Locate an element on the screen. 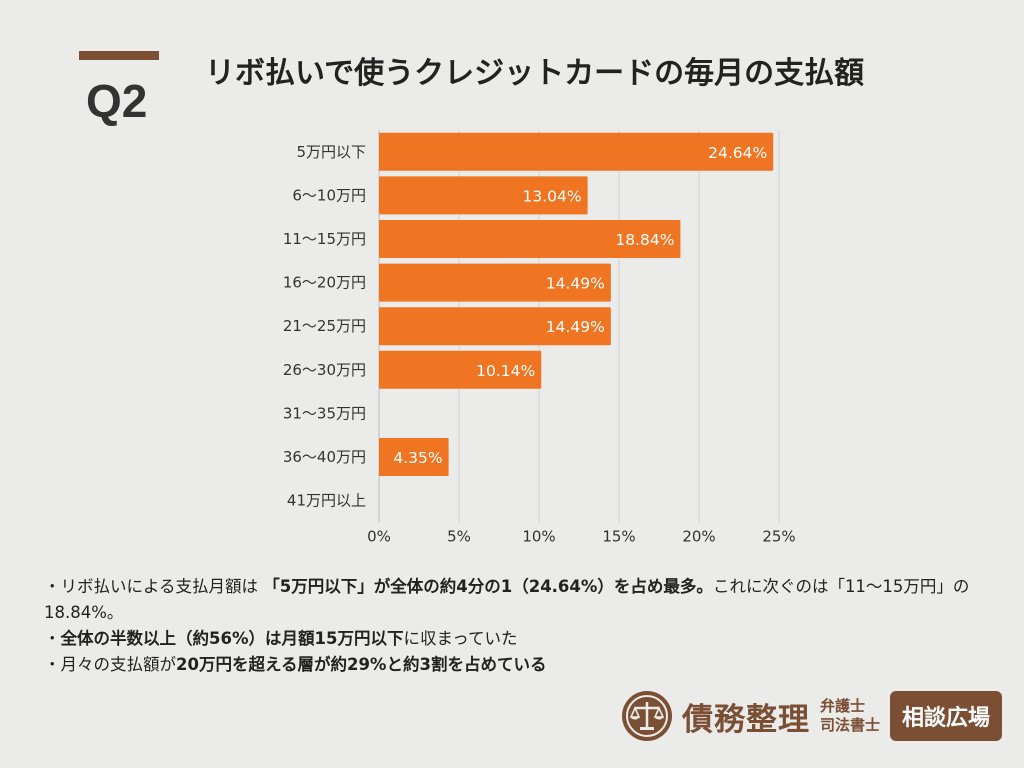 This screenshot has width=1024, height=768. x-tick-label: 0% is located at coordinates (379, 536).